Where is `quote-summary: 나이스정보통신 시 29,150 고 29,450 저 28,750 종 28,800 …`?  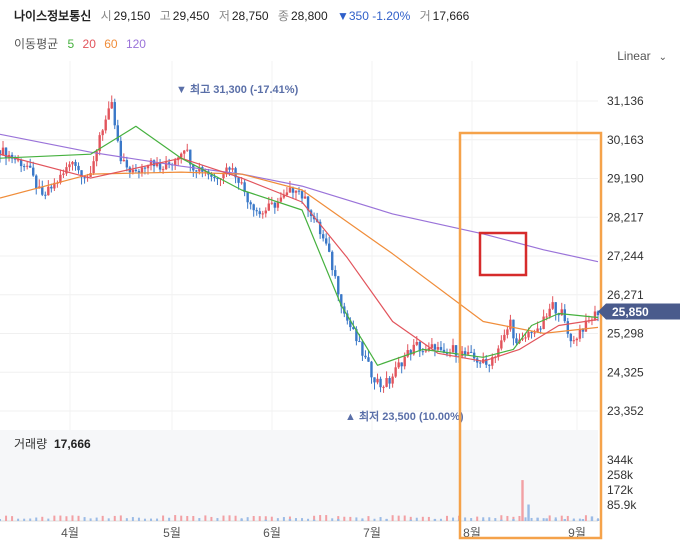
quote-summary: 나이스정보통신 시 29,150 고 29,450 저 28,750 종 28,800 … is located at coordinates (244, 15).